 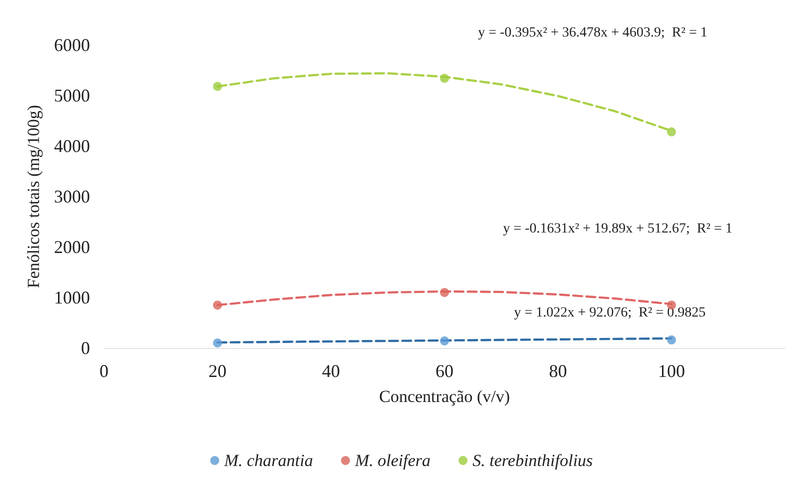 I want to click on x-tick-label: 100, so click(x=671, y=371).